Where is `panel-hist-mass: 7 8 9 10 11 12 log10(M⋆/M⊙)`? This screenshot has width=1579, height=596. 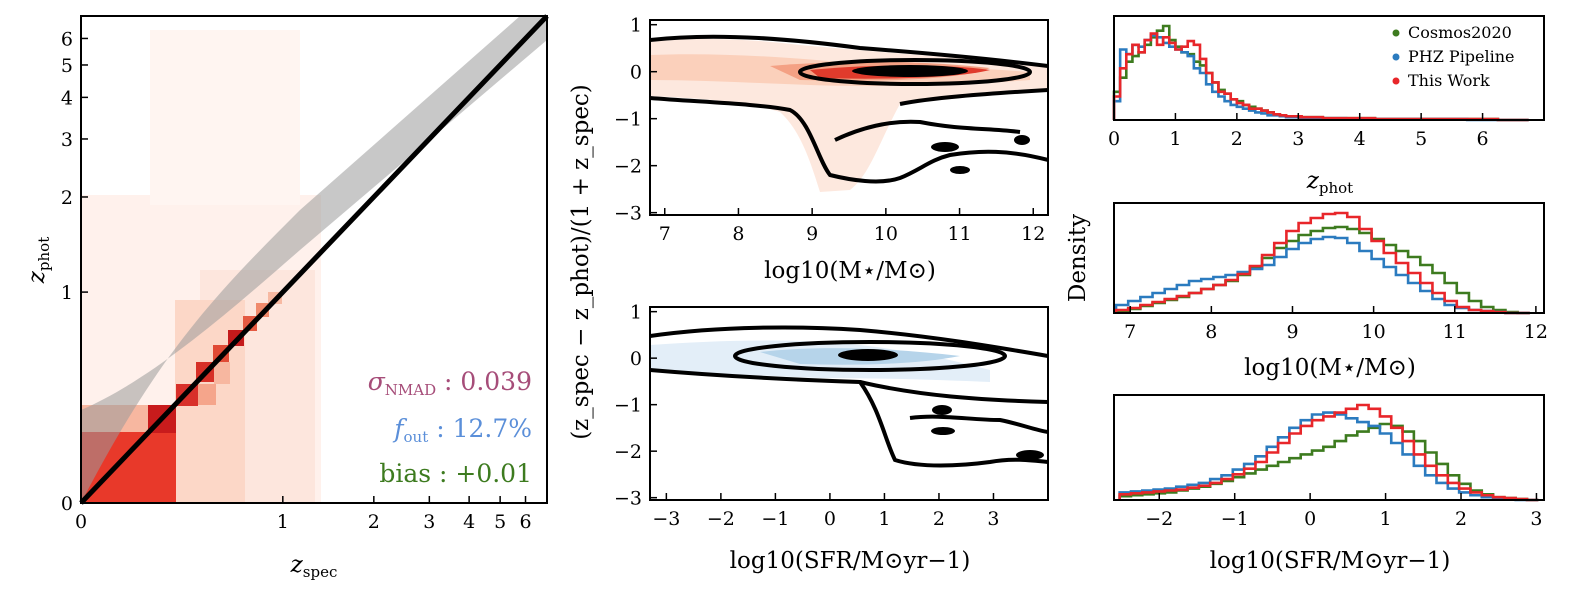
panel-hist-mass: 7 8 9 10 11 12 log10(M⋆/M⊙) is located at coordinates (1330, 291).